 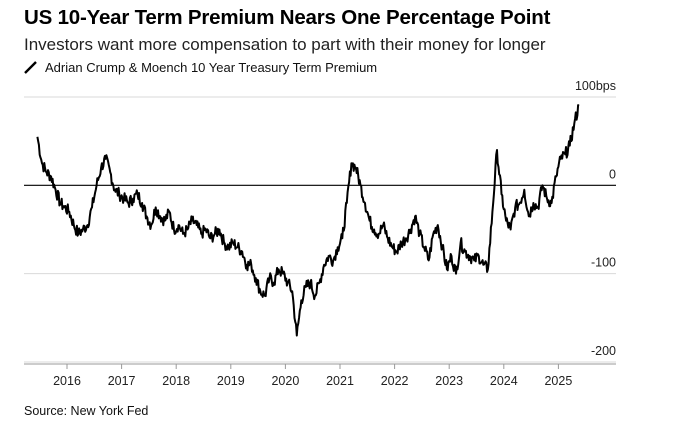 I want to click on y-tick-label: -100, so click(x=603, y=263).